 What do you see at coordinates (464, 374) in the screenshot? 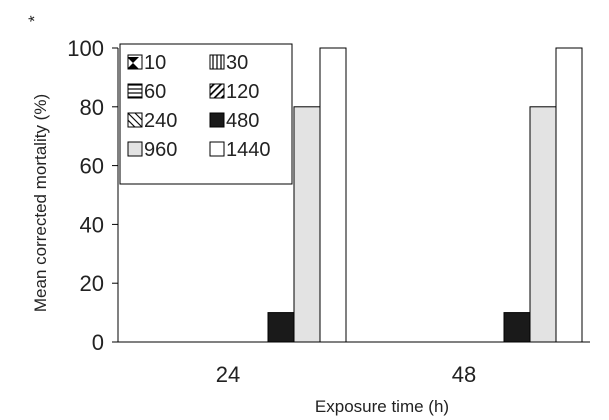
I see `x-tick-label: 48` at bounding box center [464, 374].